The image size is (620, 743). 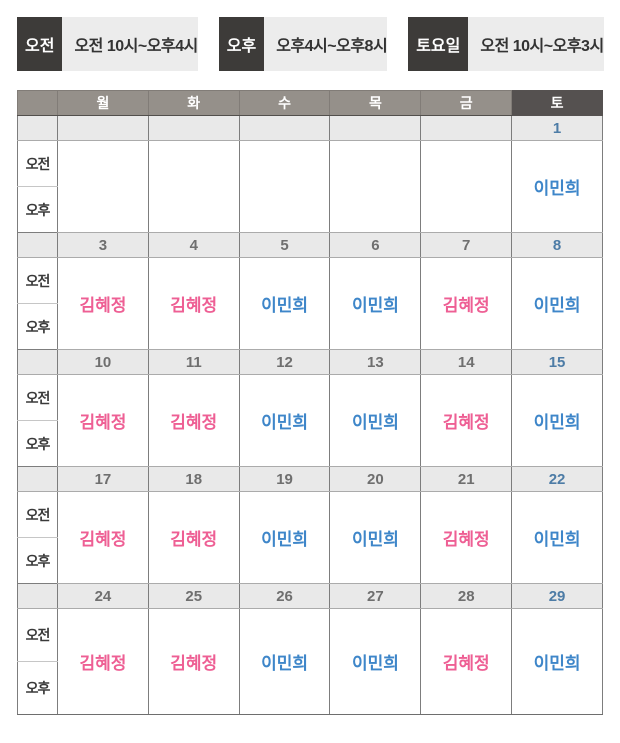 What do you see at coordinates (536, 44) in the screenshot?
I see `legend-saturday-hours: 오전 10시~오후3시` at bounding box center [536, 44].